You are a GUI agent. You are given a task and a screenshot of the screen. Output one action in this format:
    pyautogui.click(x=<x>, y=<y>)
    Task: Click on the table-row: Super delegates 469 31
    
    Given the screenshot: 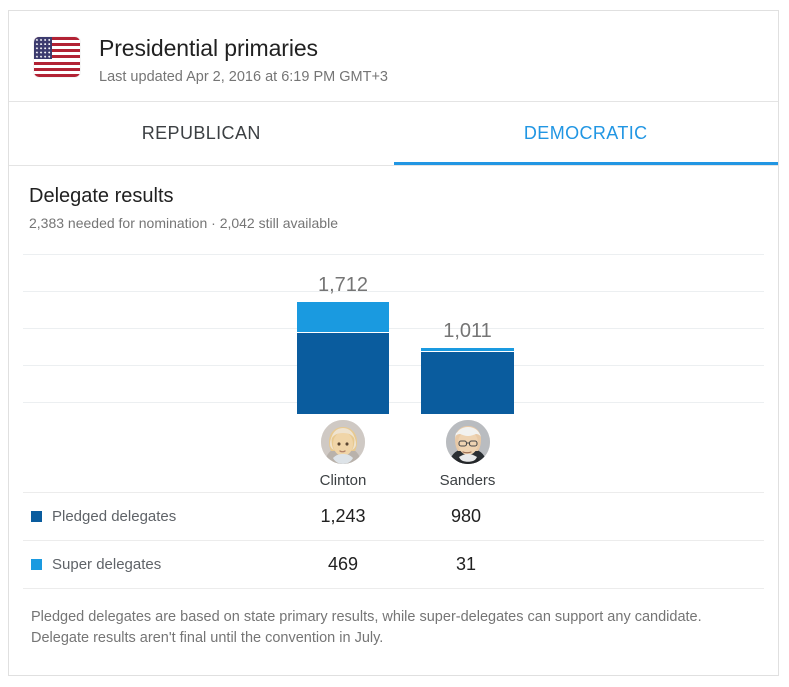 What is the action you would take?
    pyautogui.click(x=393, y=565)
    